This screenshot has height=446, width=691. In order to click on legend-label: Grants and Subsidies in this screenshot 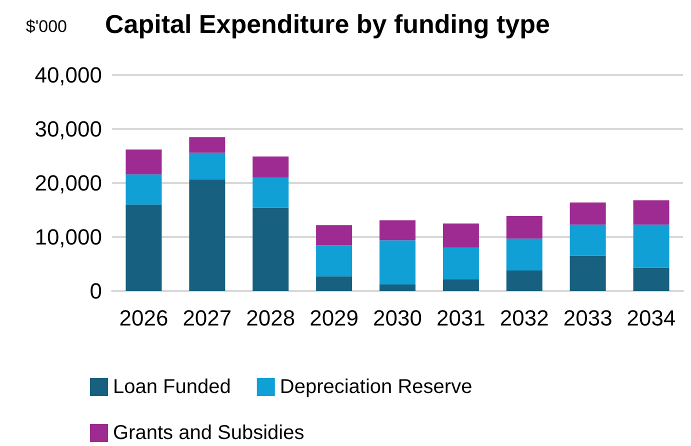, I will do `click(208, 433)`.